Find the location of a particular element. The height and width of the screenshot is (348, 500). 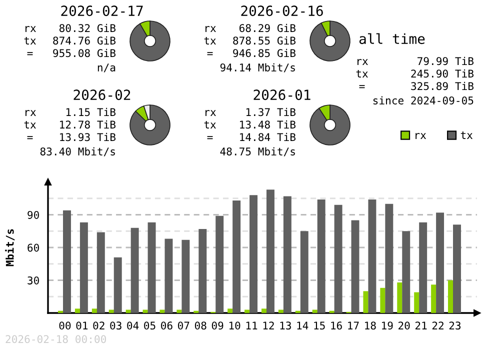

text: 68.29 GiB is located at coordinates (267, 28).